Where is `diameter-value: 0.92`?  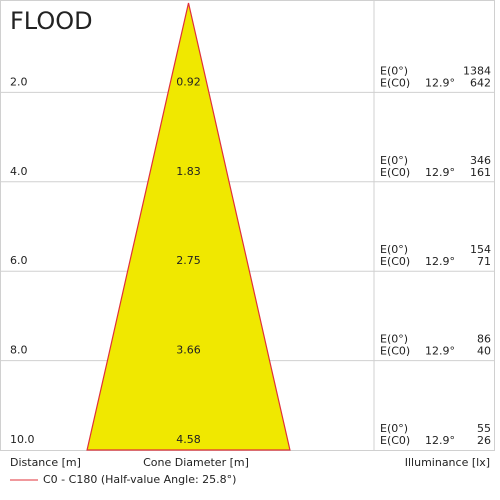 diameter-value: 0.92 is located at coordinates (188, 81).